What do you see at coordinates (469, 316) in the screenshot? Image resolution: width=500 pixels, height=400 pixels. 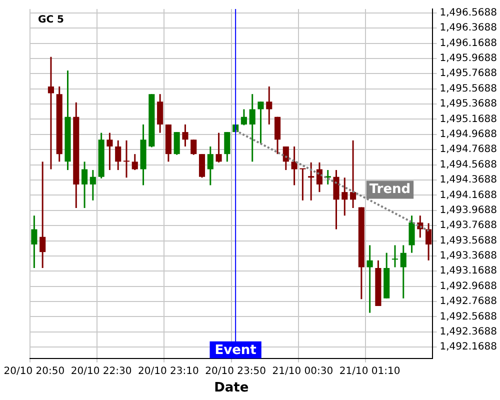 I see `y-tick-label: 1,492.5688` at bounding box center [469, 316].